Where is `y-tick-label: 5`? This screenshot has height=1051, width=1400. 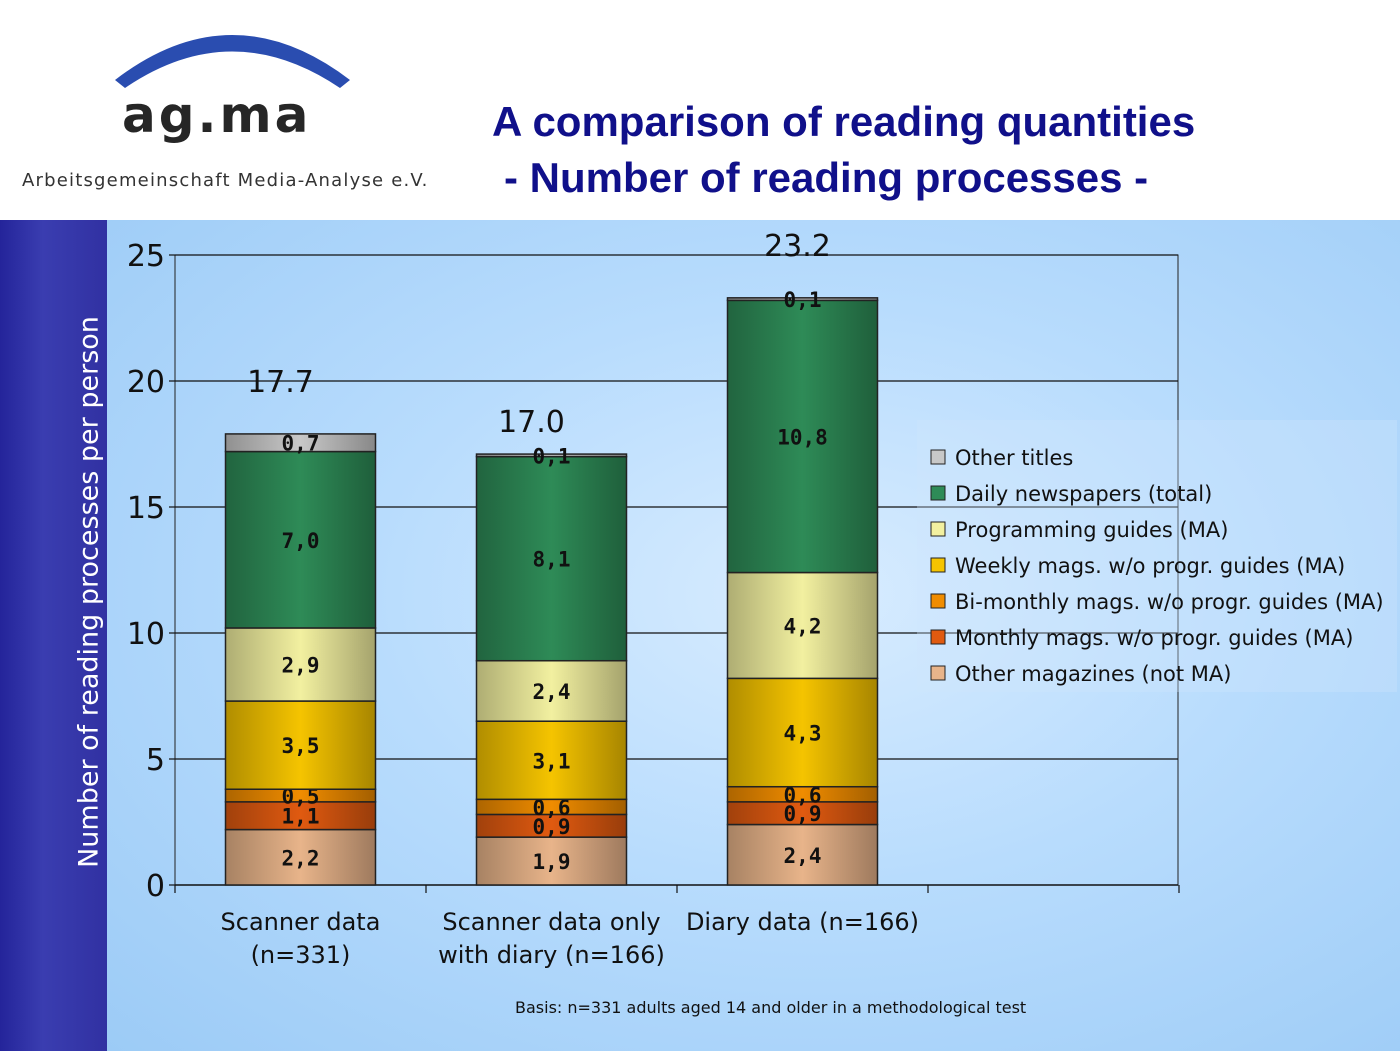
y-tick-label: 5 is located at coordinates (155, 760).